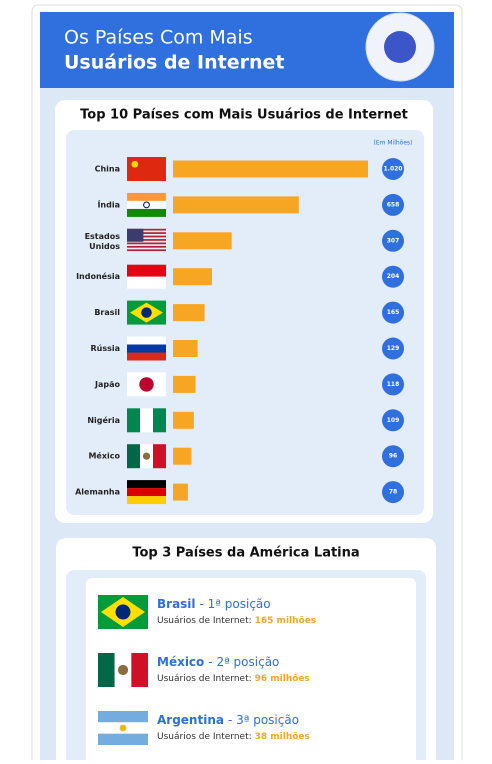 The height and width of the screenshot is (764, 492). I want to click on latam-position: - 1ª posição, so click(235, 604).